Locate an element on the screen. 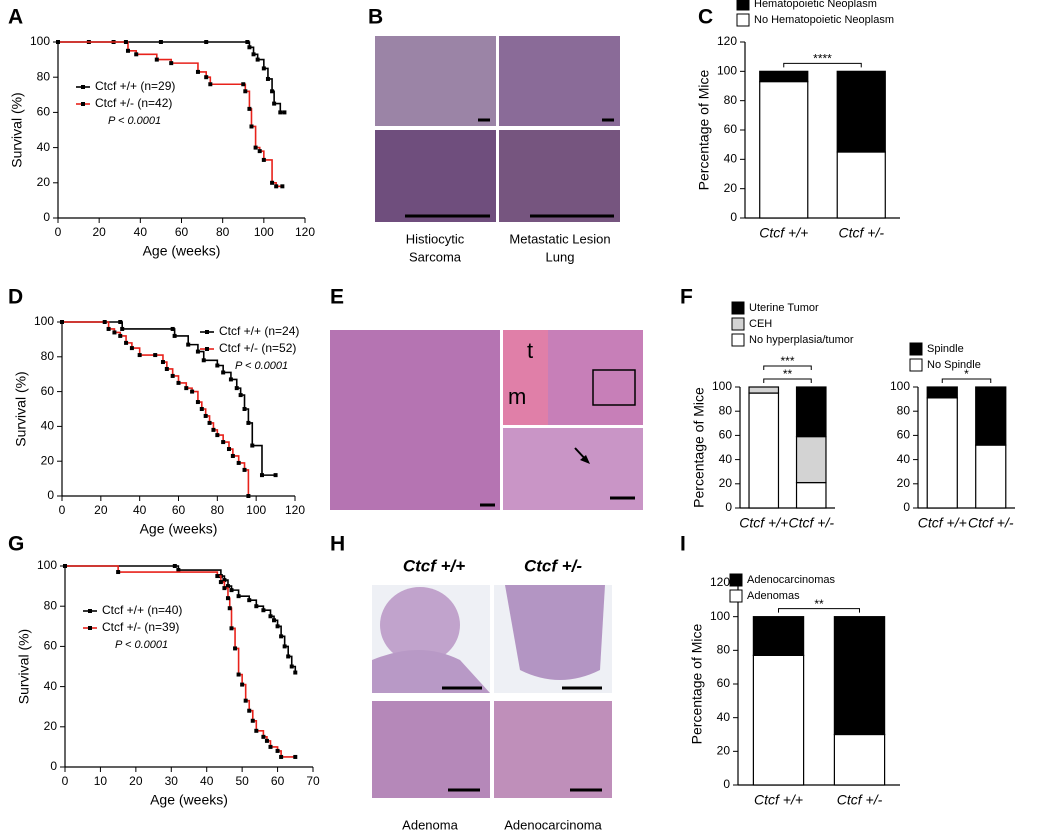  significance-label: * is located at coordinates (966, 374).